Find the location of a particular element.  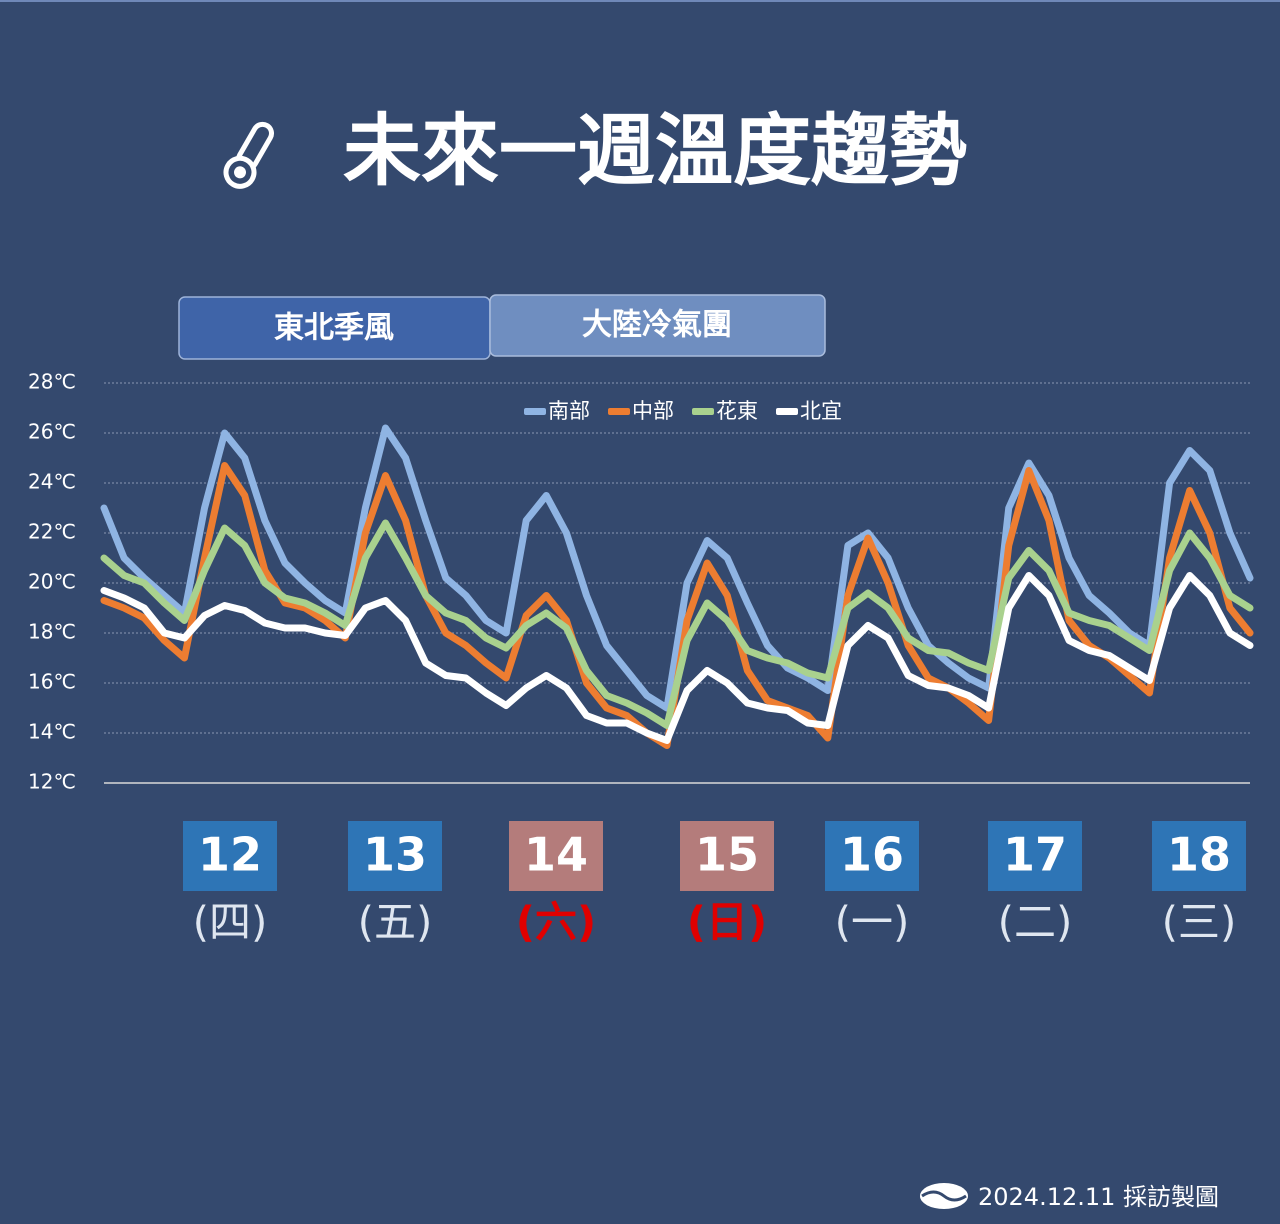

day-date: 18 is located at coordinates (1199, 855).